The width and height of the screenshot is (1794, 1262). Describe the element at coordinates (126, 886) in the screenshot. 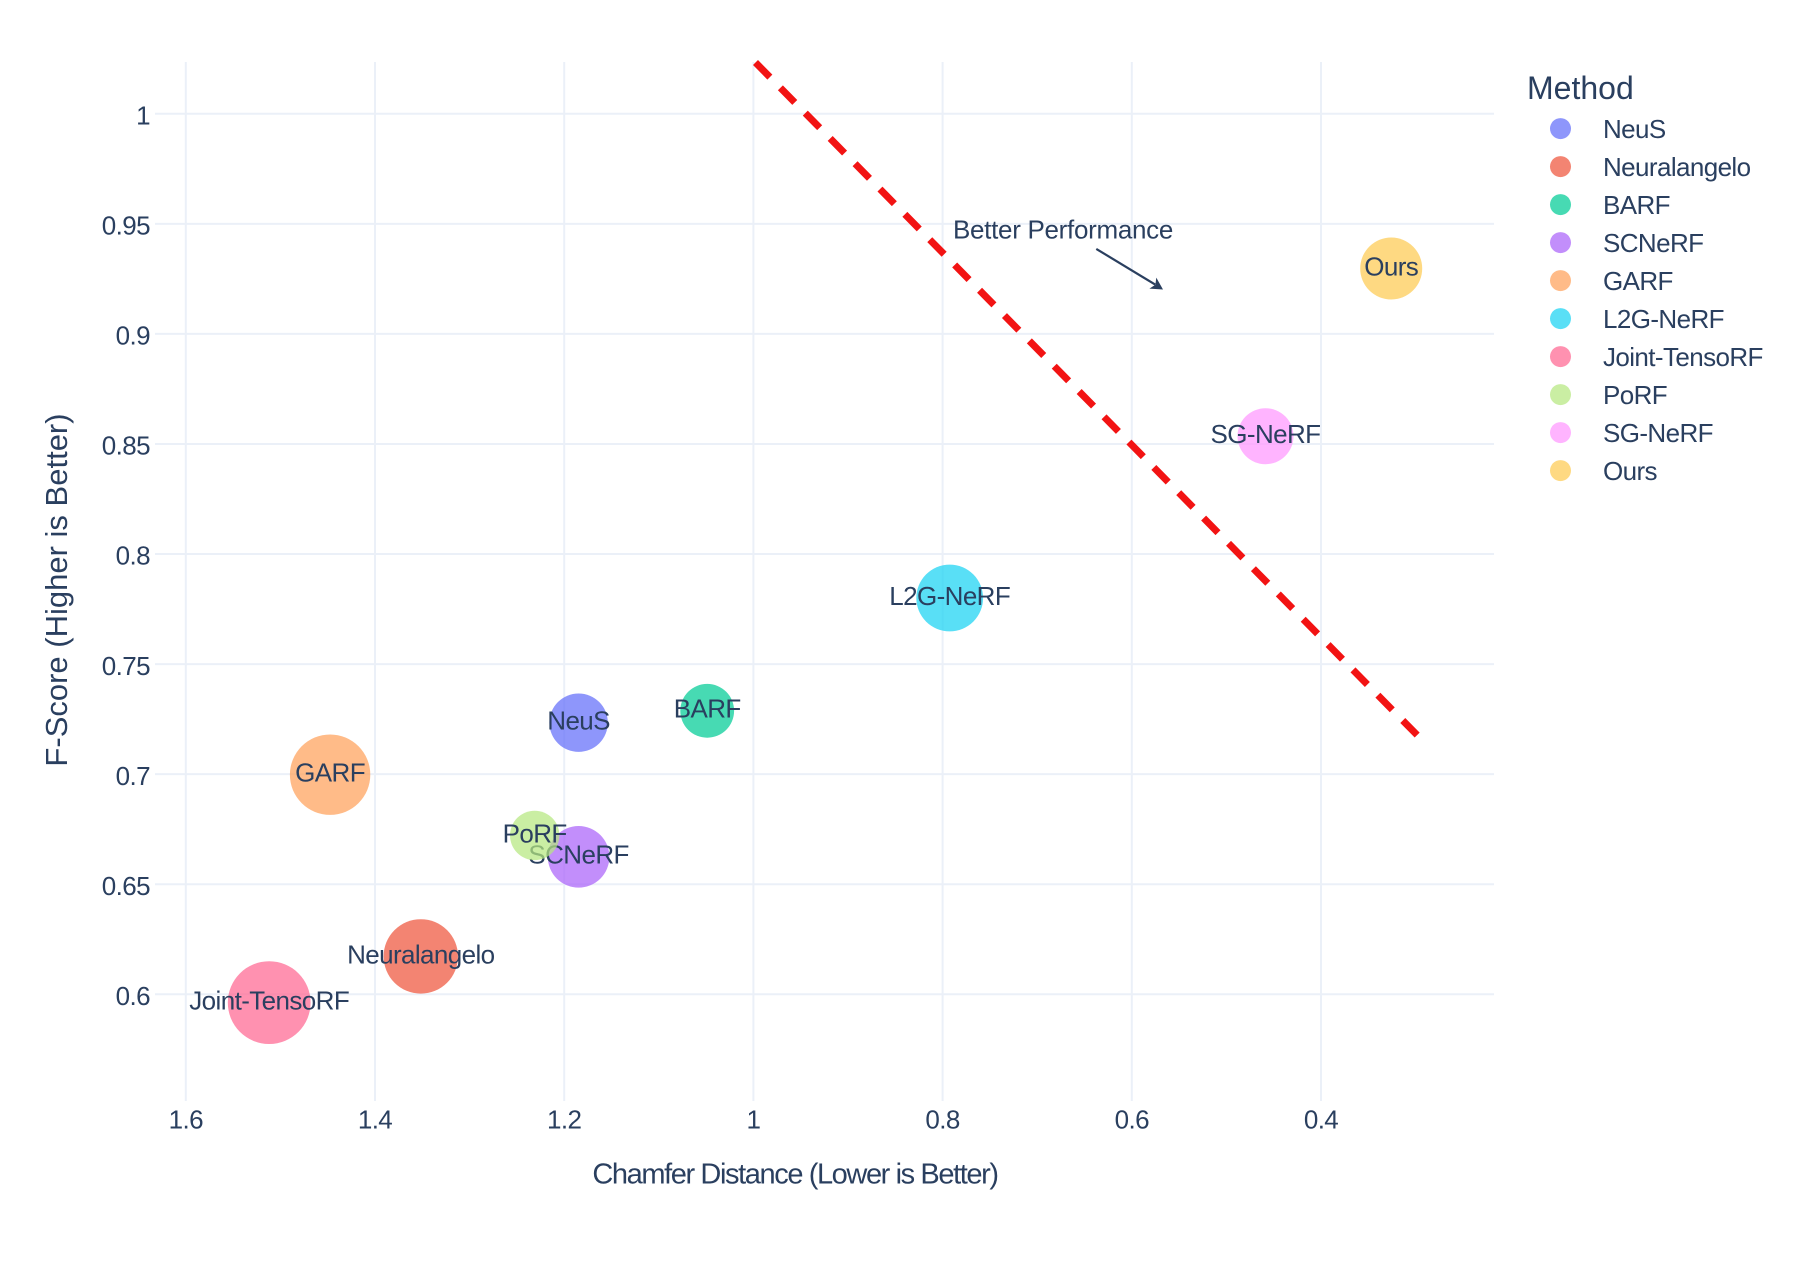

I see `svg-text: 0.65` at that location.